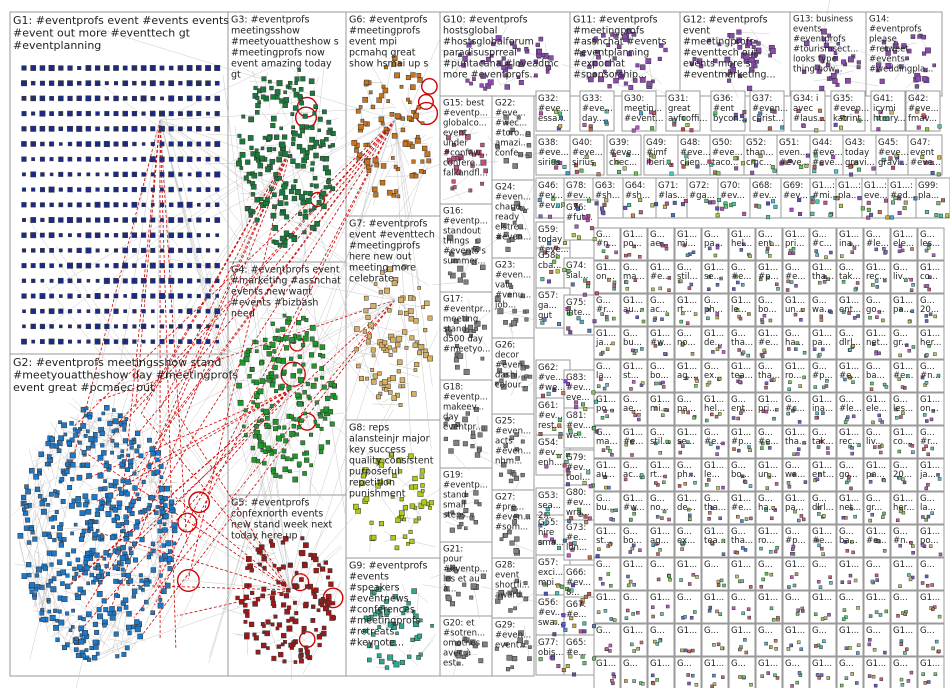 The height and width of the screenshot is (688, 950). Describe the element at coordinates (634, 99) in the screenshot. I see `small-group-label-line: G30:` at that location.